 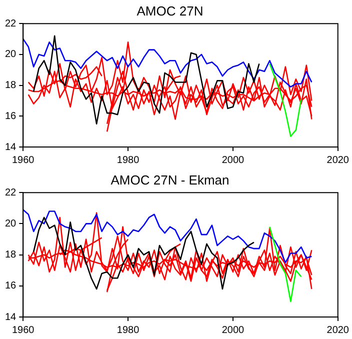 What do you see at coordinates (170, 180) in the screenshot?
I see `chart-title: AMOC 27N - Ekman` at bounding box center [170, 180].